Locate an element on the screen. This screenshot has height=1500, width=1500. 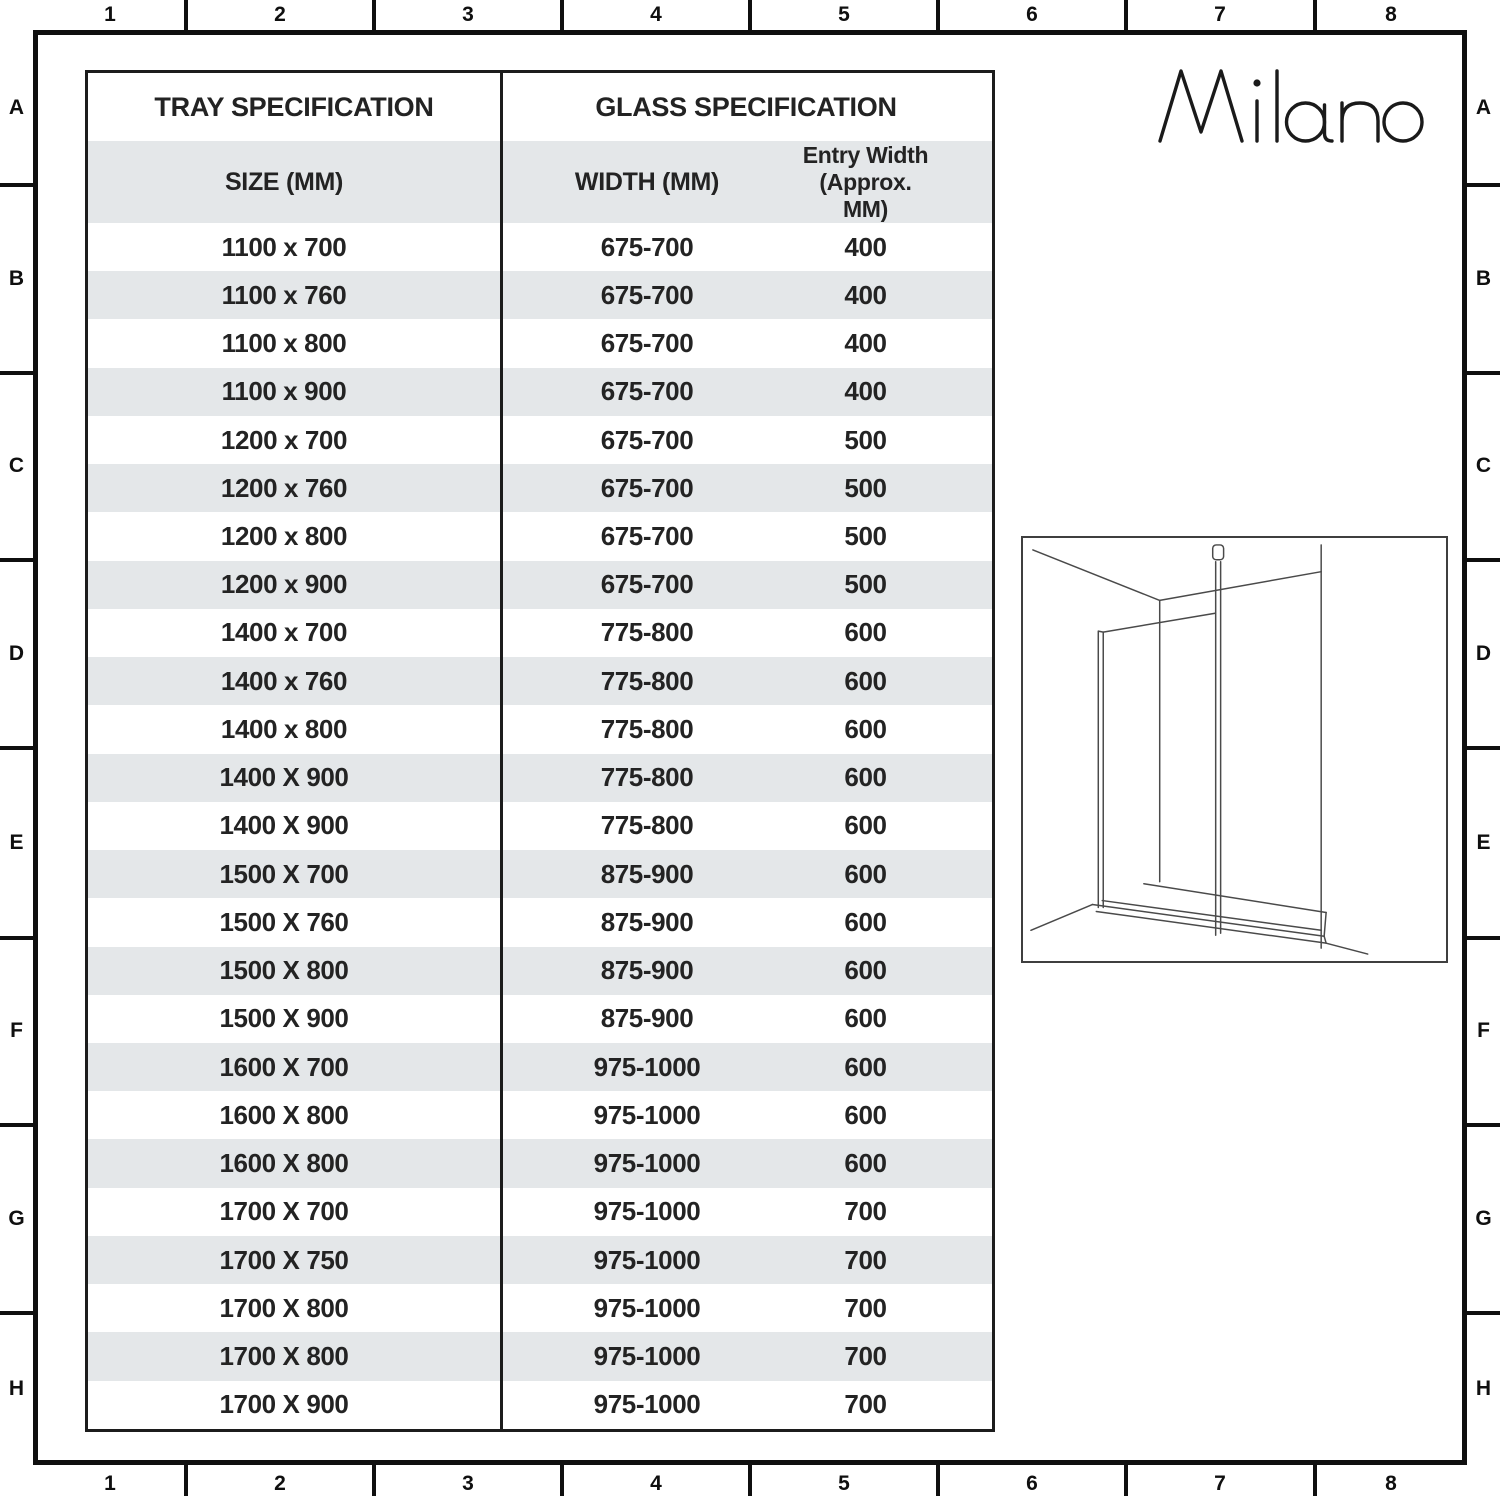
table-row: 1500 X 760 875-900 600 is located at coordinates (540, 922).